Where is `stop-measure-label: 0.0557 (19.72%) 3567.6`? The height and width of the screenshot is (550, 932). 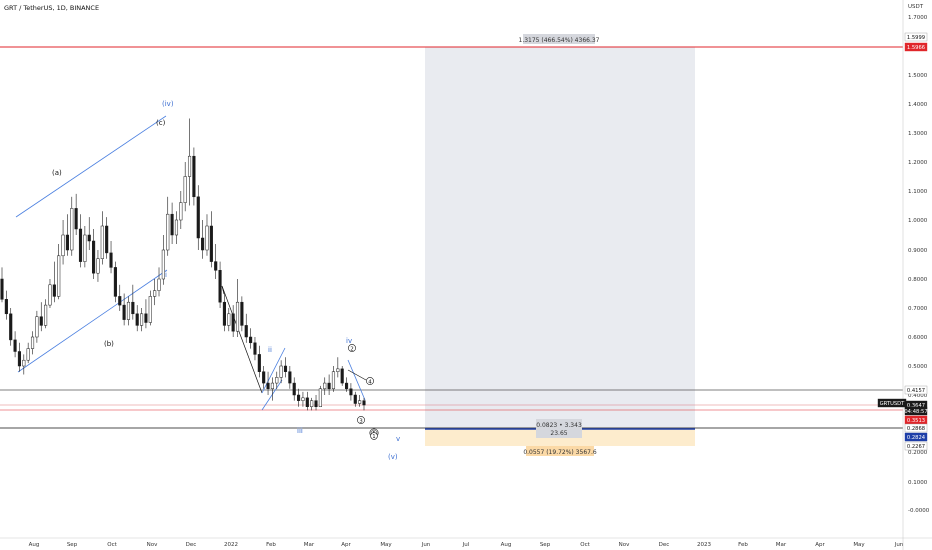
stop-measure-label: 0.0557 (19.72%) 3567.6 is located at coordinates (560, 451).